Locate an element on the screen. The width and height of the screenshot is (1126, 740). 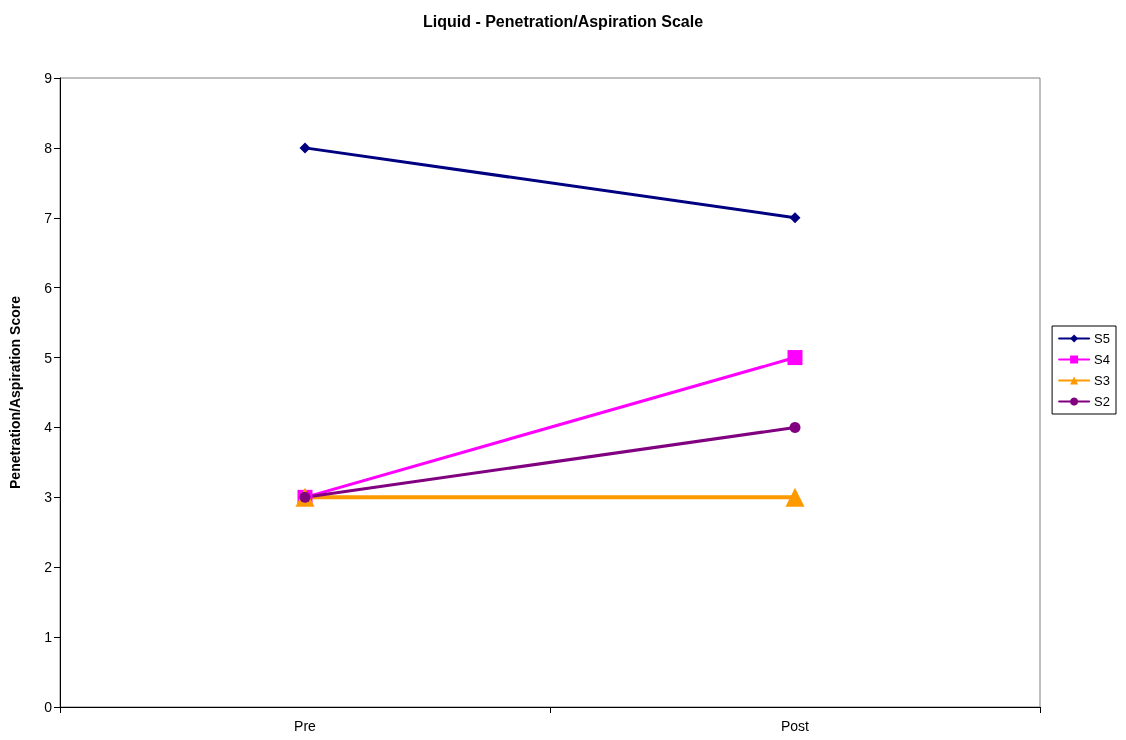
x-tick-label: Pre is located at coordinates (305, 726).